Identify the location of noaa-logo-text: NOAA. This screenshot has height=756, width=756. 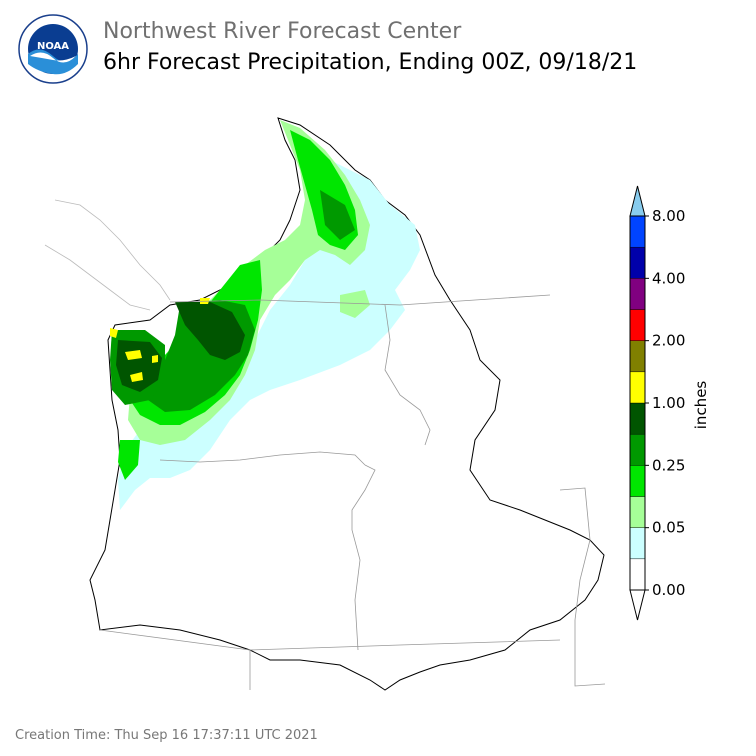
(53, 46).